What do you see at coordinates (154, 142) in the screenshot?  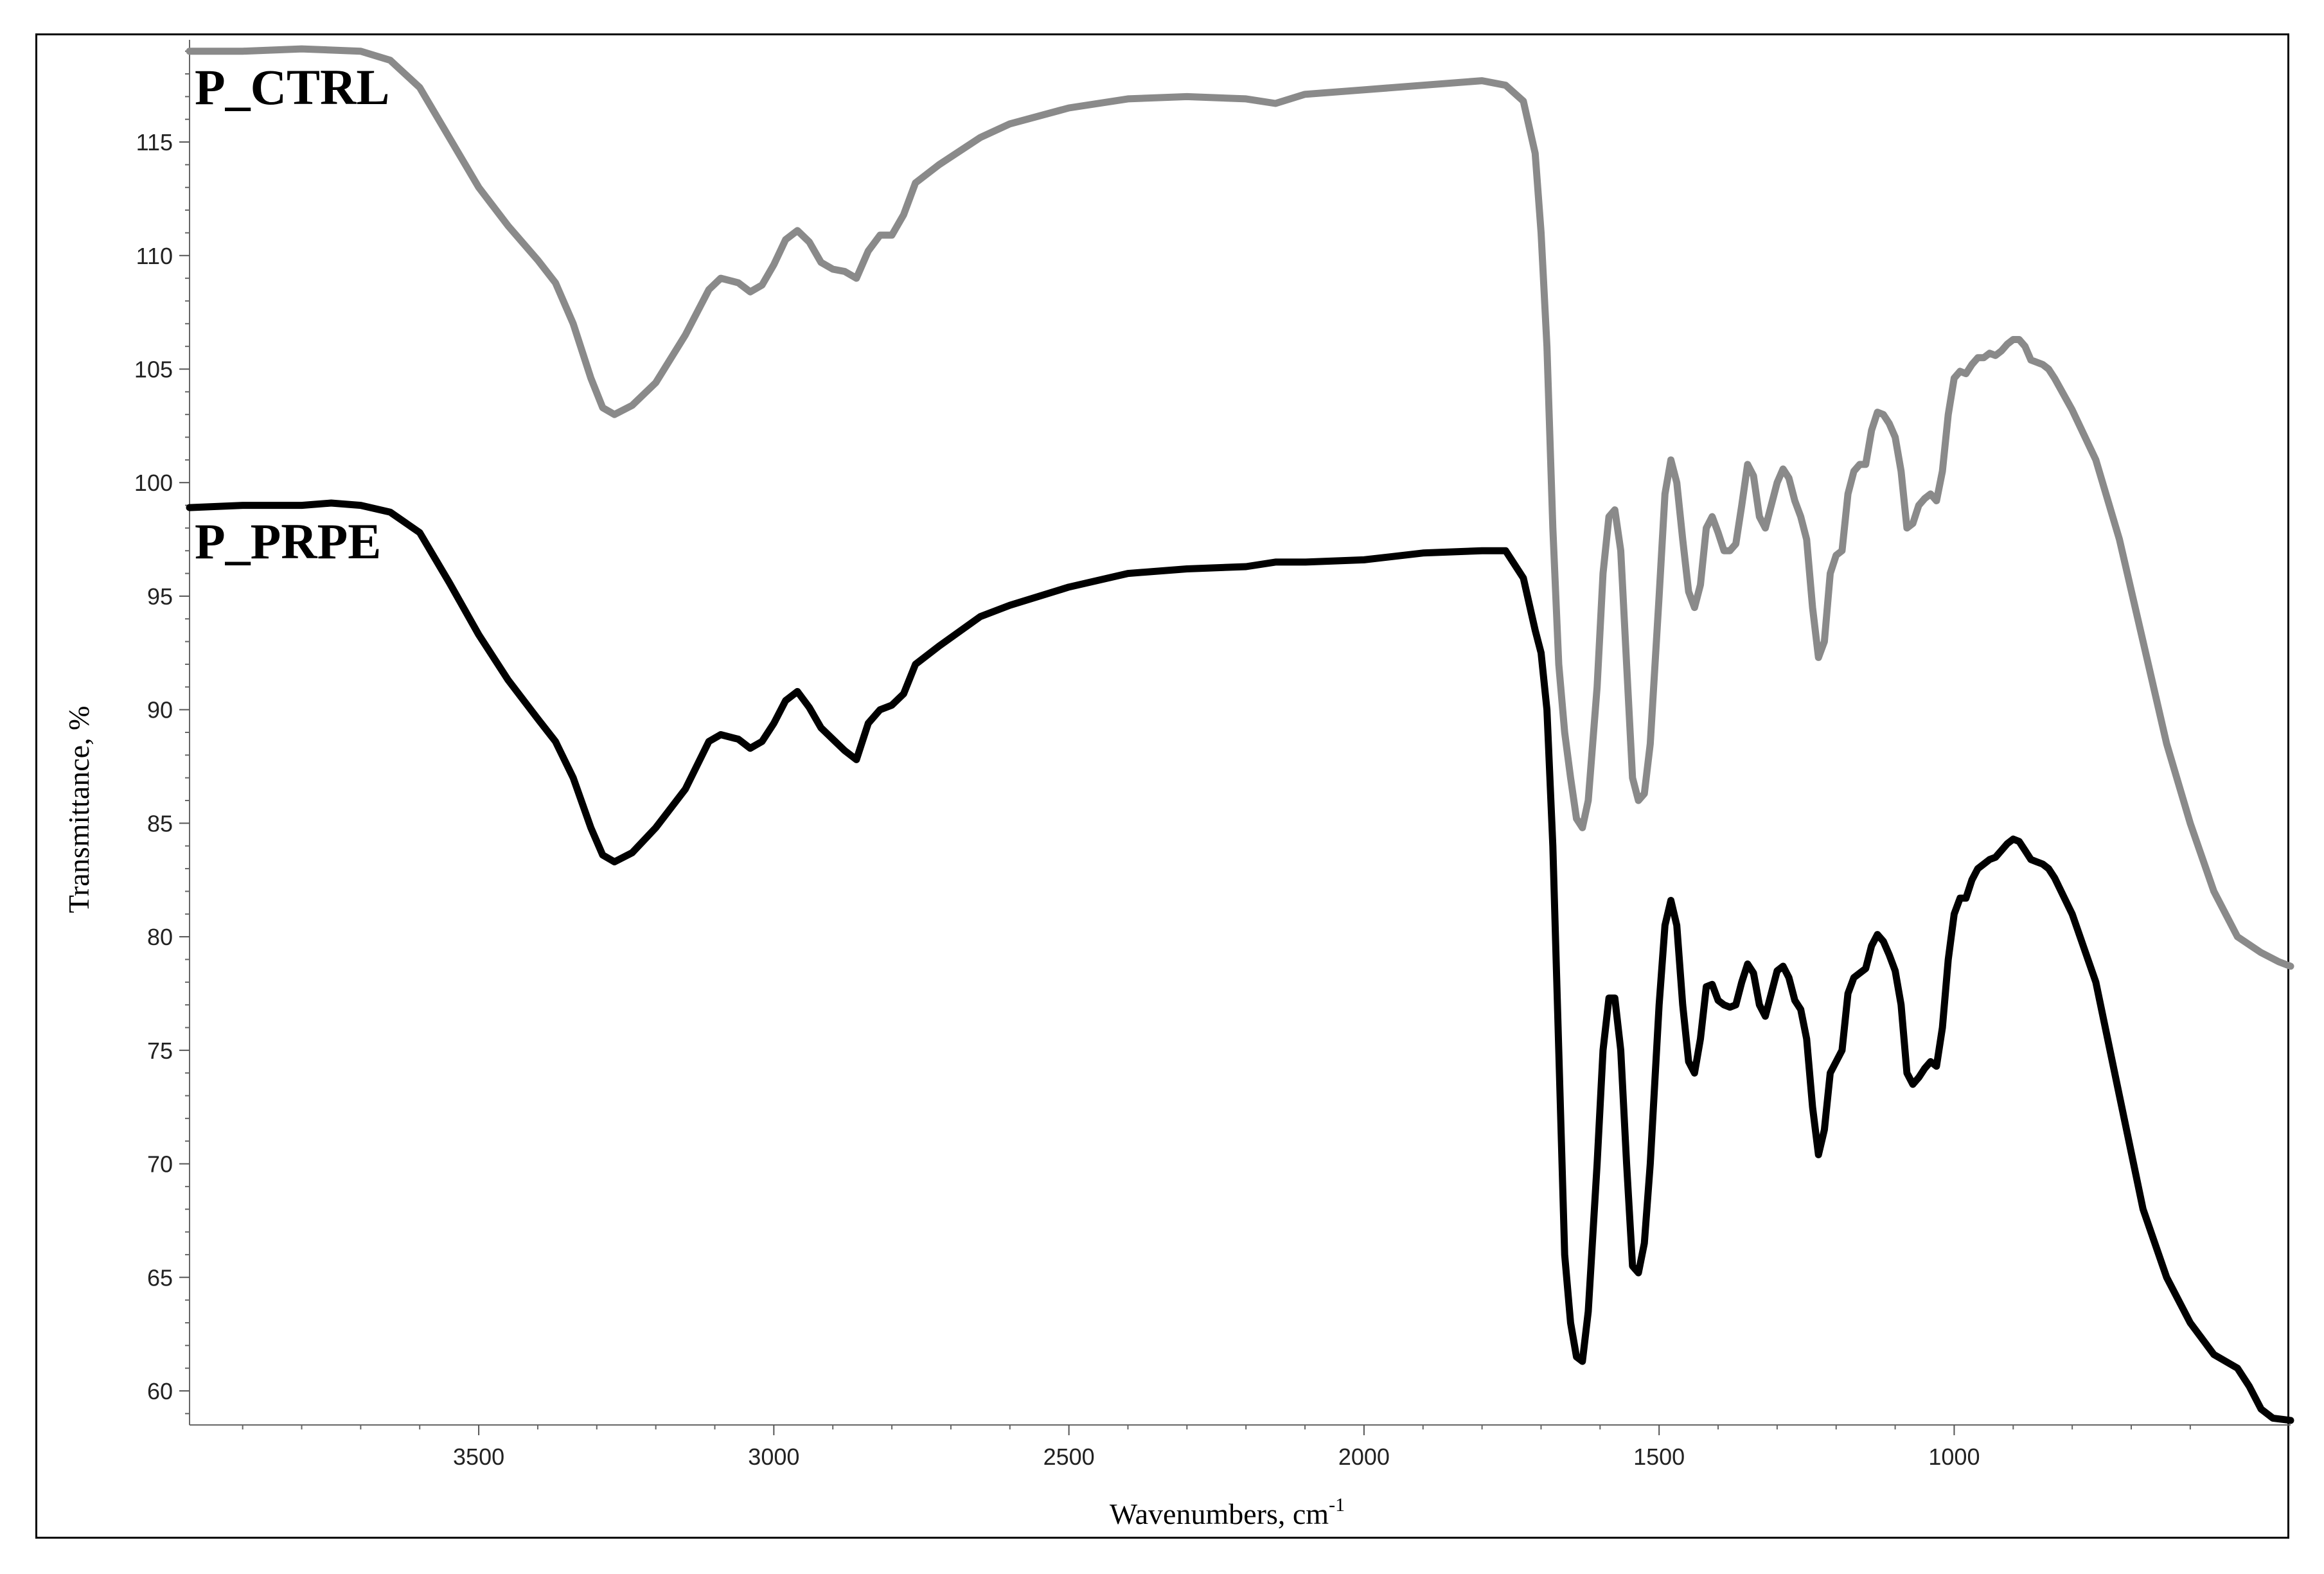 I see `y-tick-label: 115` at bounding box center [154, 142].